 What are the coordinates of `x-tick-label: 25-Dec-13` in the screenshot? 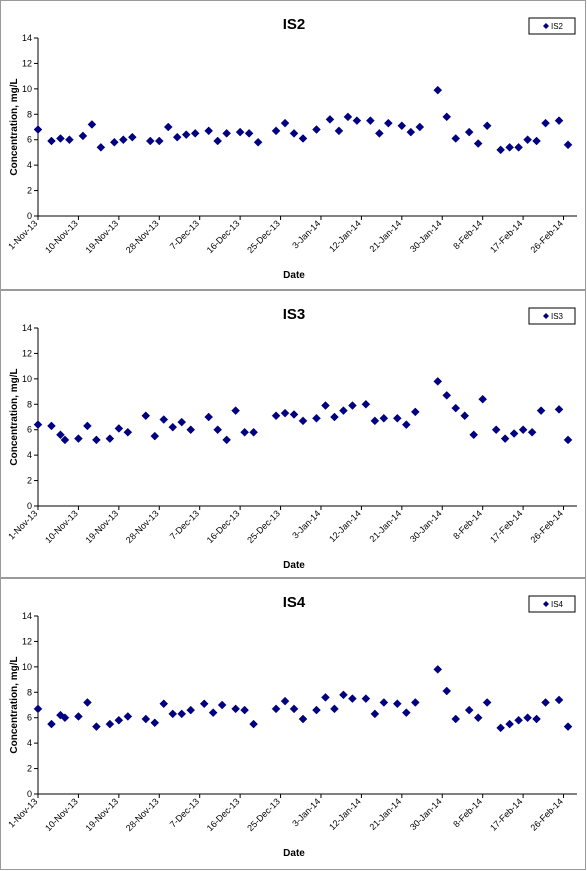 It's located at (263, 814).